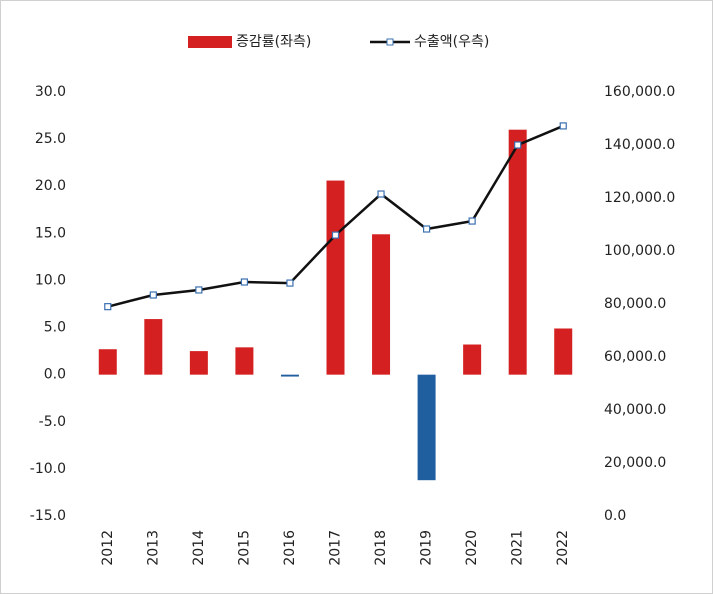 This screenshot has height=594, width=713. I want to click on y-tick-label: 15.0, so click(50, 233).